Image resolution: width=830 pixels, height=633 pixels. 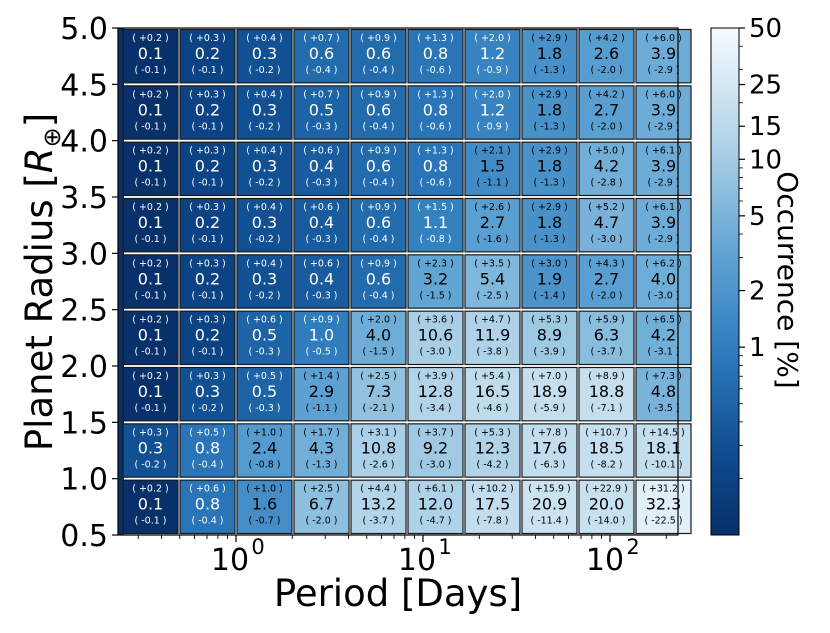 What do you see at coordinates (663, 225) in the screenshot?
I see `heatmap-cell: ( +6.1 )3.9 ( -2.9 )` at bounding box center [663, 225].